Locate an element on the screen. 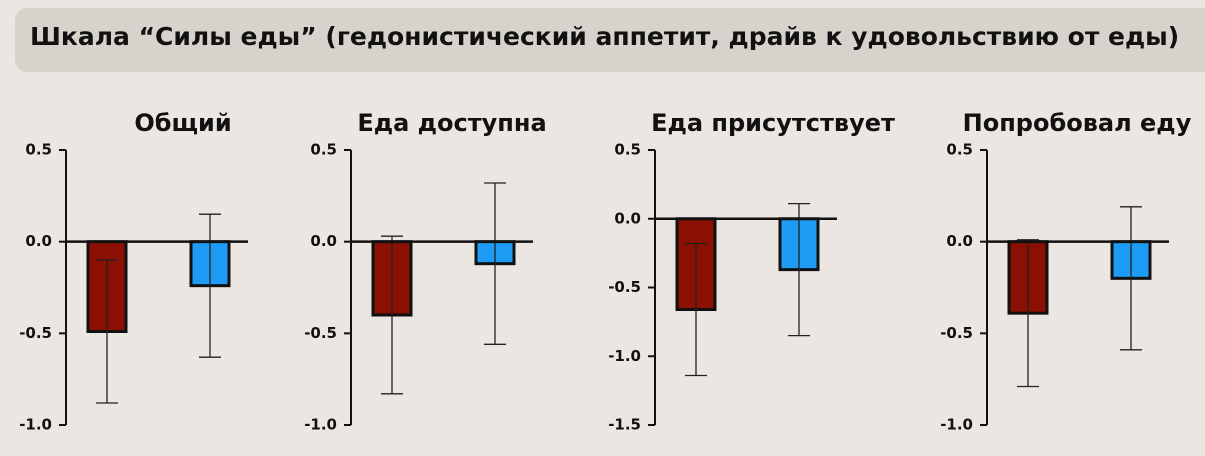 The image size is (1205, 456). header-band is located at coordinates (610, 40).